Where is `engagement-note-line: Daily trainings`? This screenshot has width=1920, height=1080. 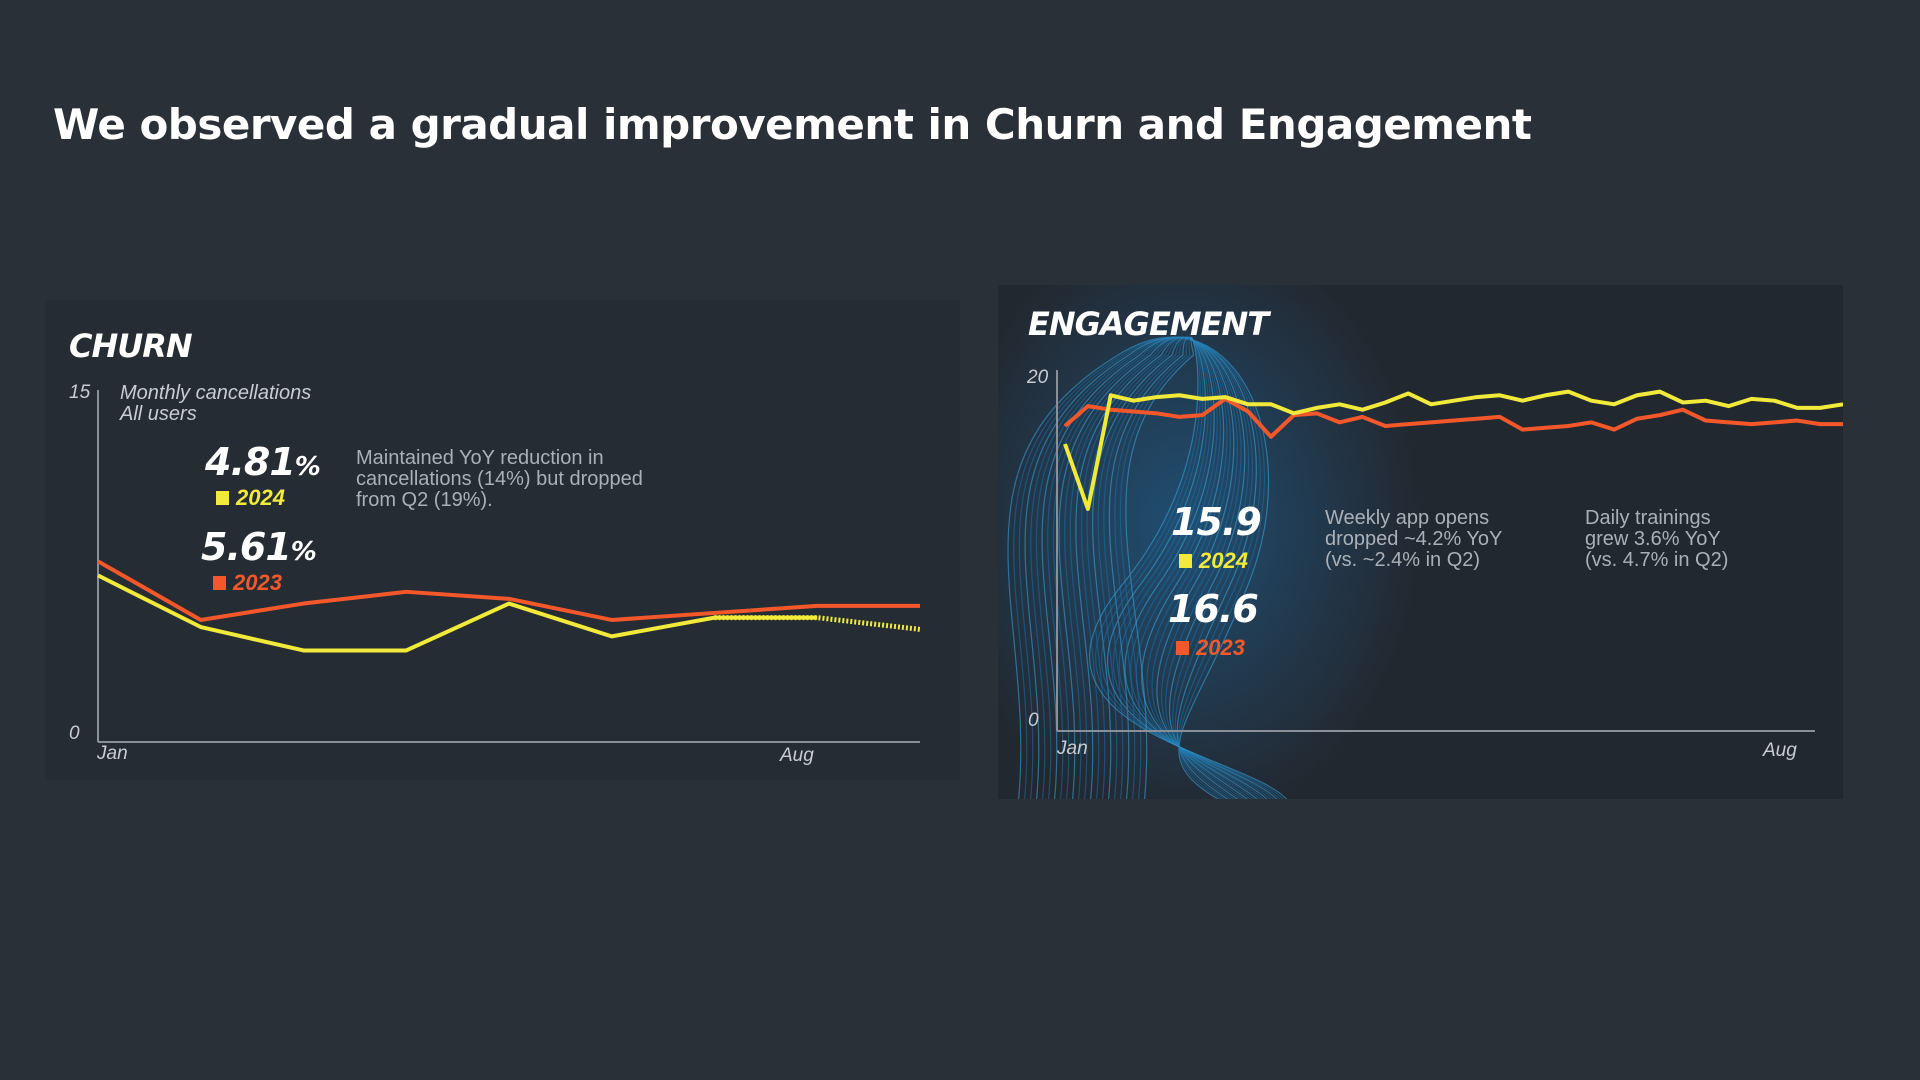
engagement-note-line: Daily trainings is located at coordinates (1648, 518).